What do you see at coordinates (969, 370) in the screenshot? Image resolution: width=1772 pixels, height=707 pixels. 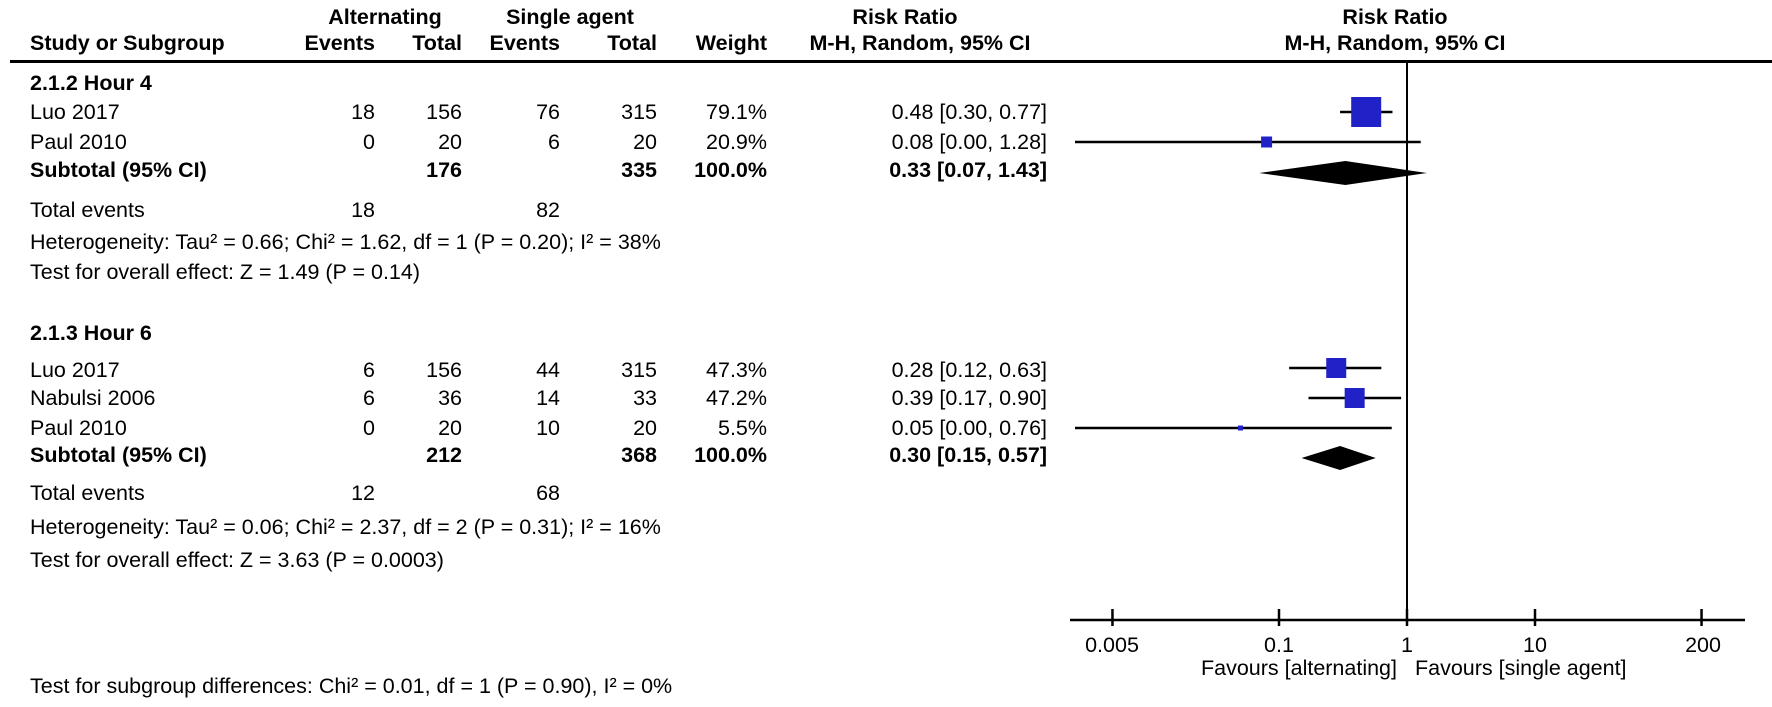 I see `ci-text-cell: 0.28 [0.12, 0.63]` at bounding box center [969, 370].